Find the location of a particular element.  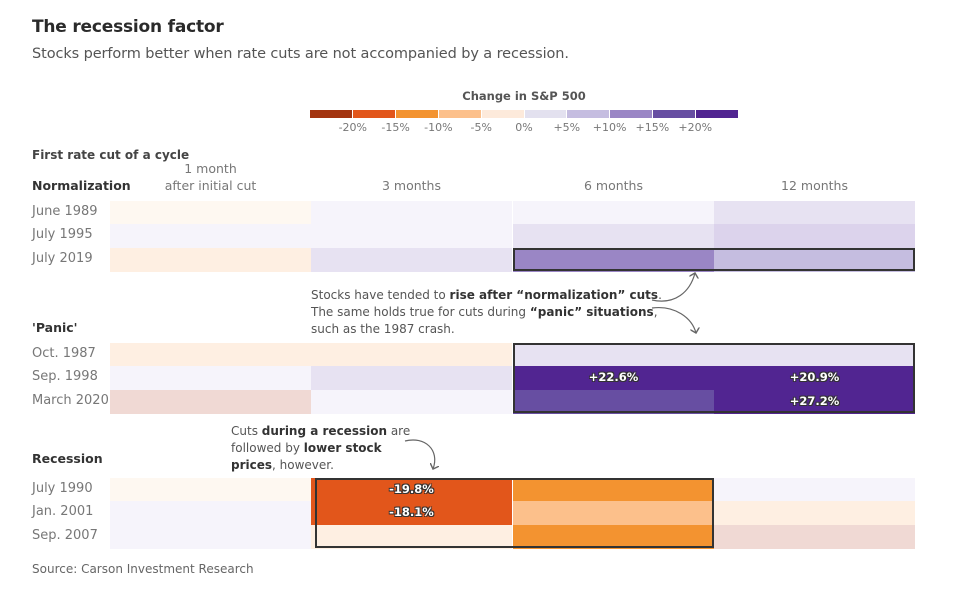

legend-tick-label: -20% is located at coordinates (353, 127).